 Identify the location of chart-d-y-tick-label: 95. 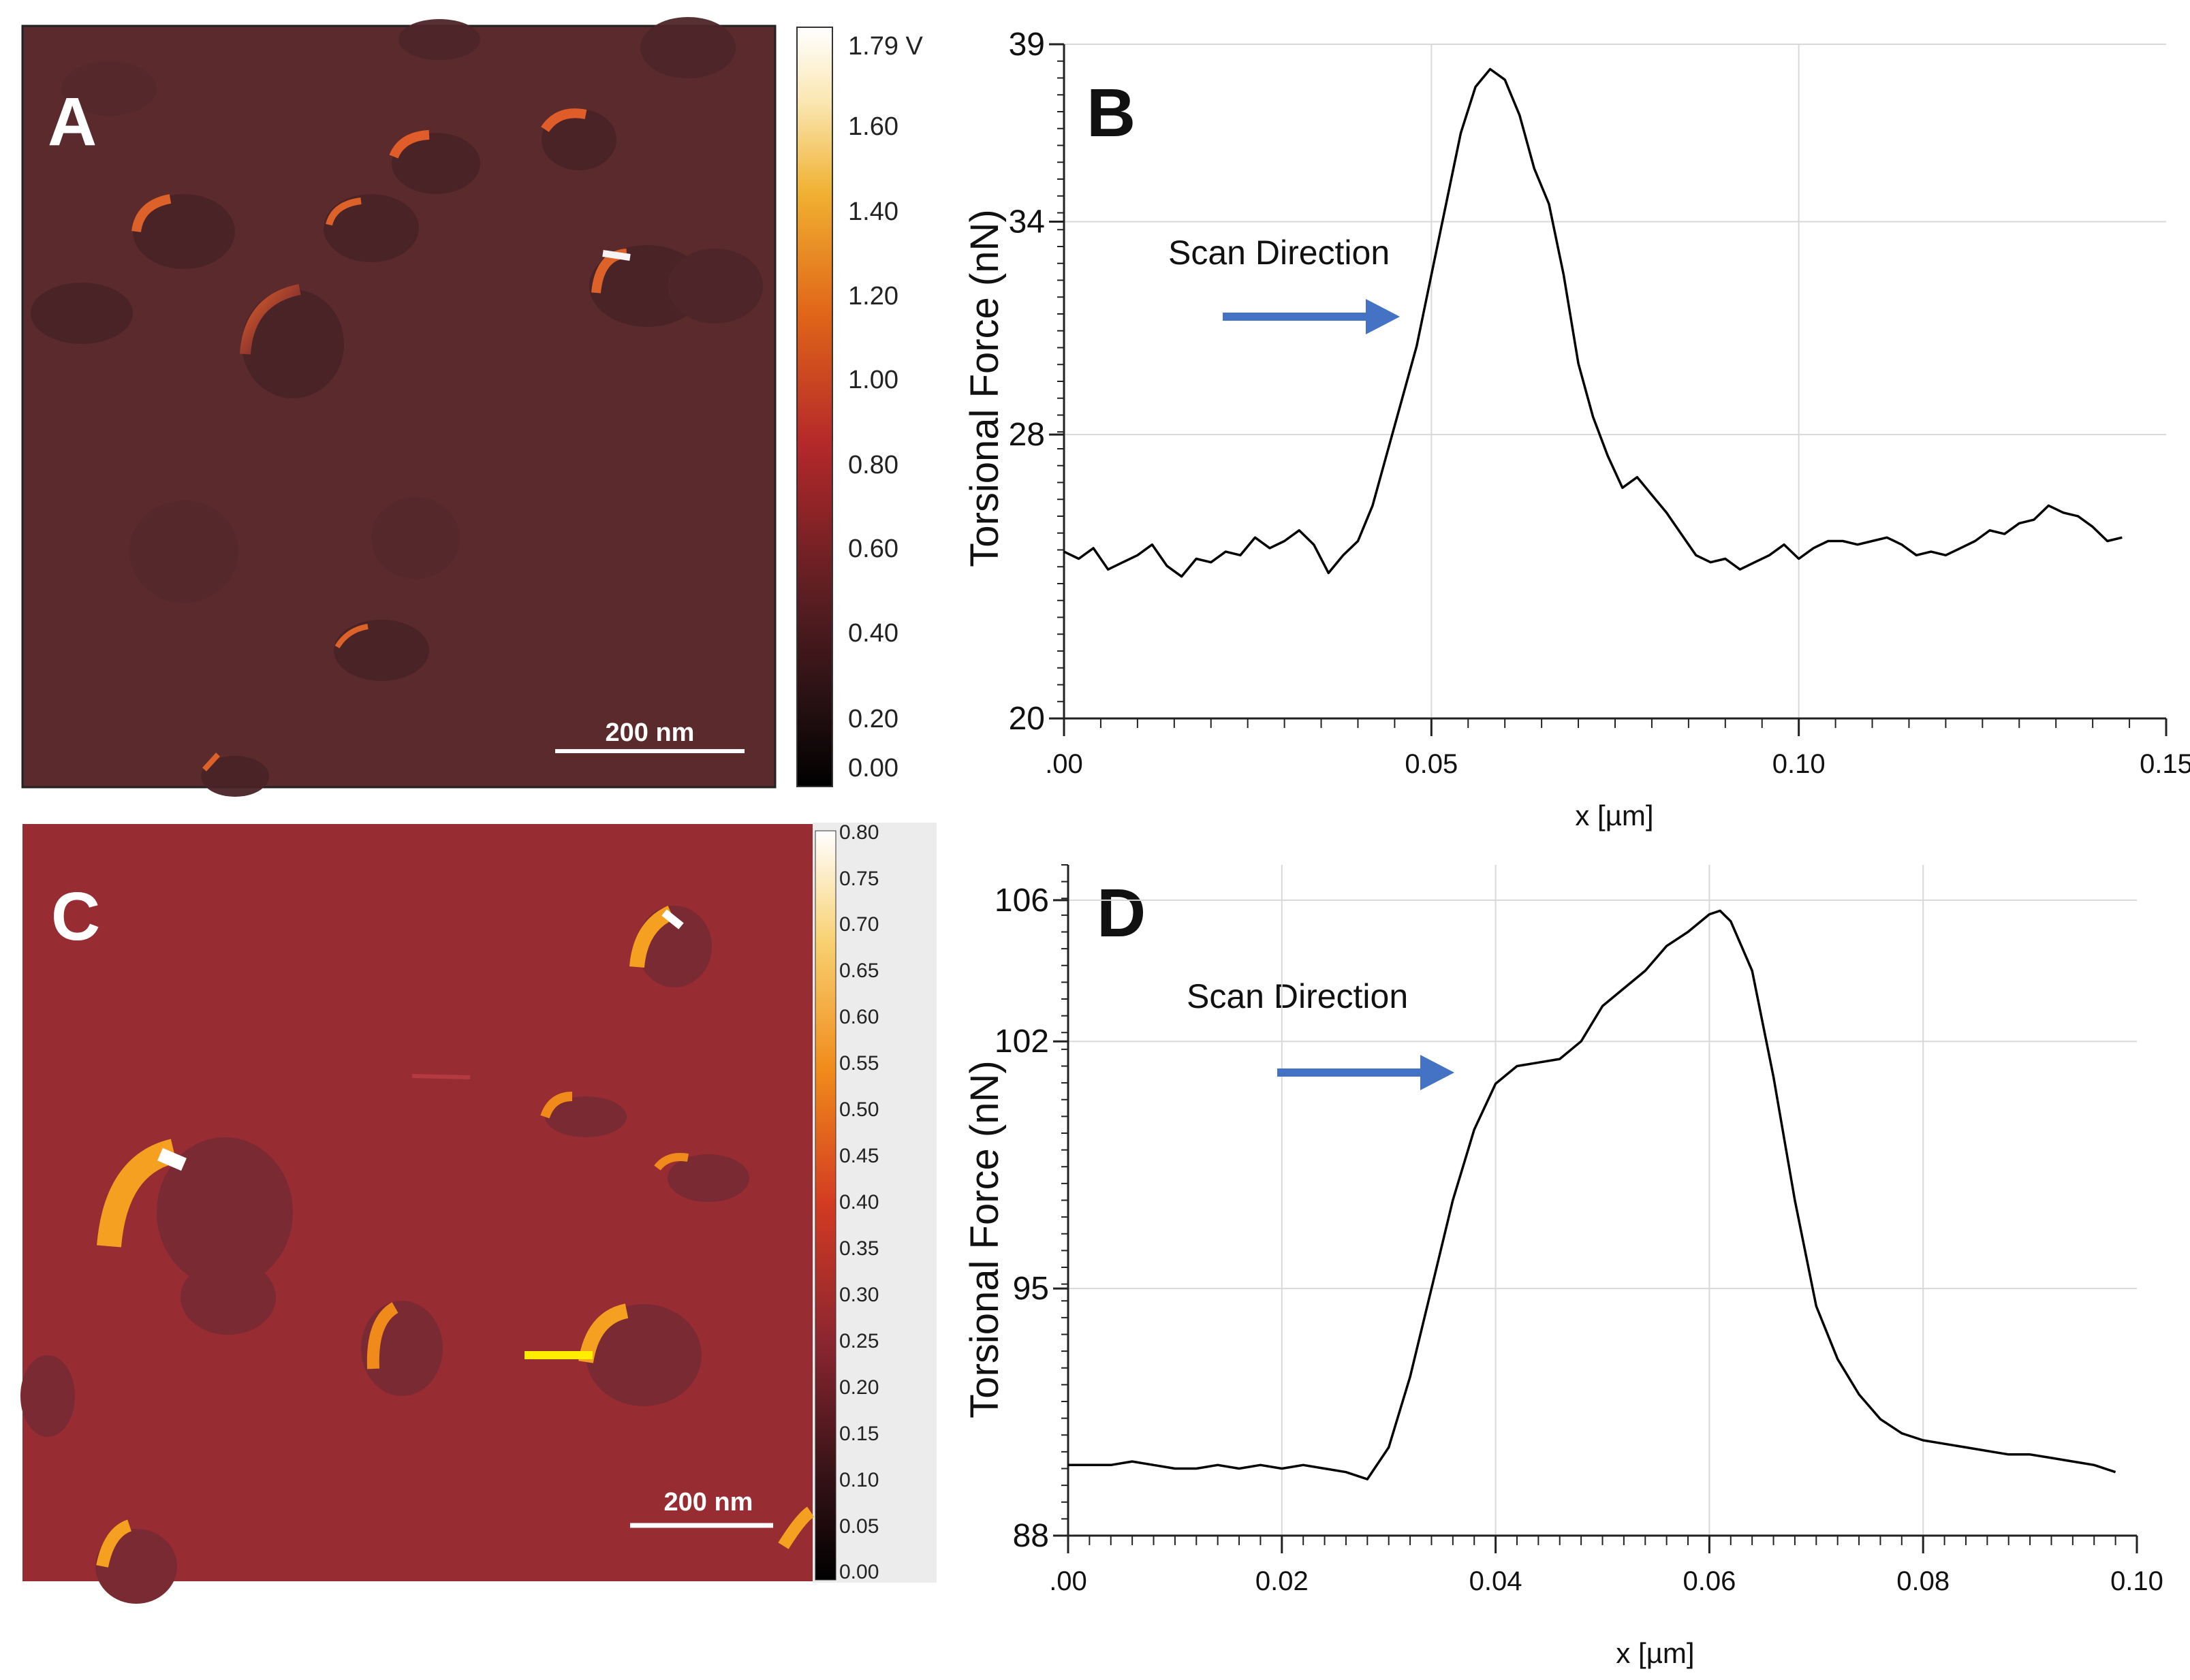
(1031, 1289).